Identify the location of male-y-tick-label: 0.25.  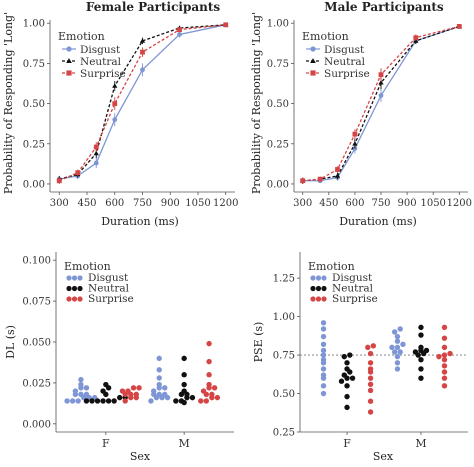
(278, 144).